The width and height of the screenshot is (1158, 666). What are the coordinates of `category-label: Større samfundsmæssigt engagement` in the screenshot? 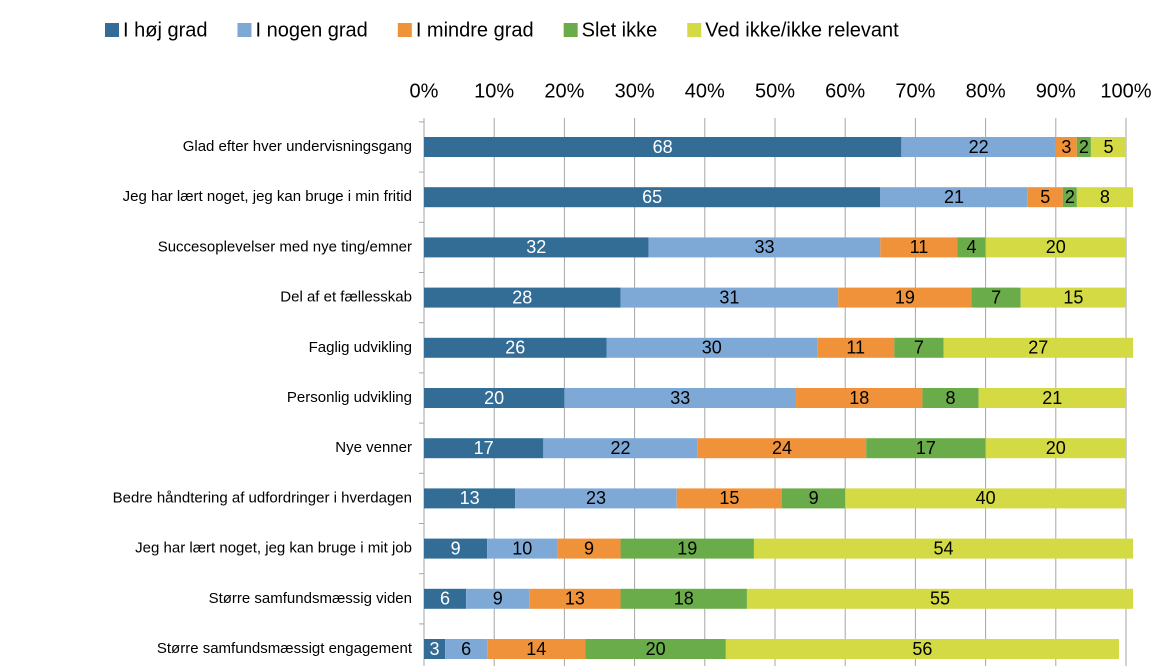 It's located at (285, 648).